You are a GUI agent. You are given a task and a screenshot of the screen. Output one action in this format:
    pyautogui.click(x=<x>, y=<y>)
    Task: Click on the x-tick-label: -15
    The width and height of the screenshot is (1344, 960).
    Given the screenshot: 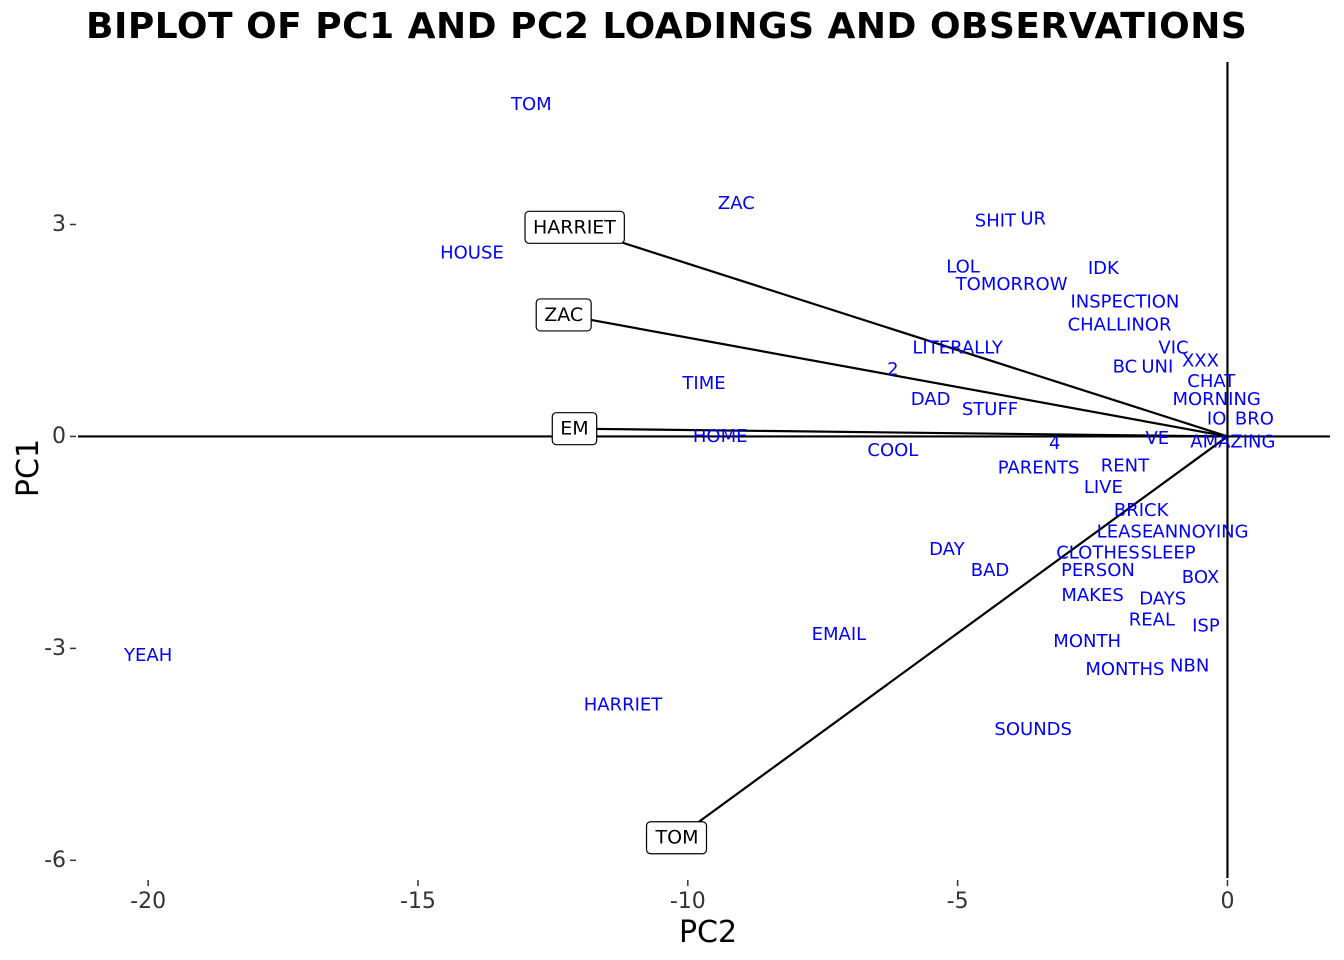 What is the action you would take?
    pyautogui.click(x=418, y=901)
    